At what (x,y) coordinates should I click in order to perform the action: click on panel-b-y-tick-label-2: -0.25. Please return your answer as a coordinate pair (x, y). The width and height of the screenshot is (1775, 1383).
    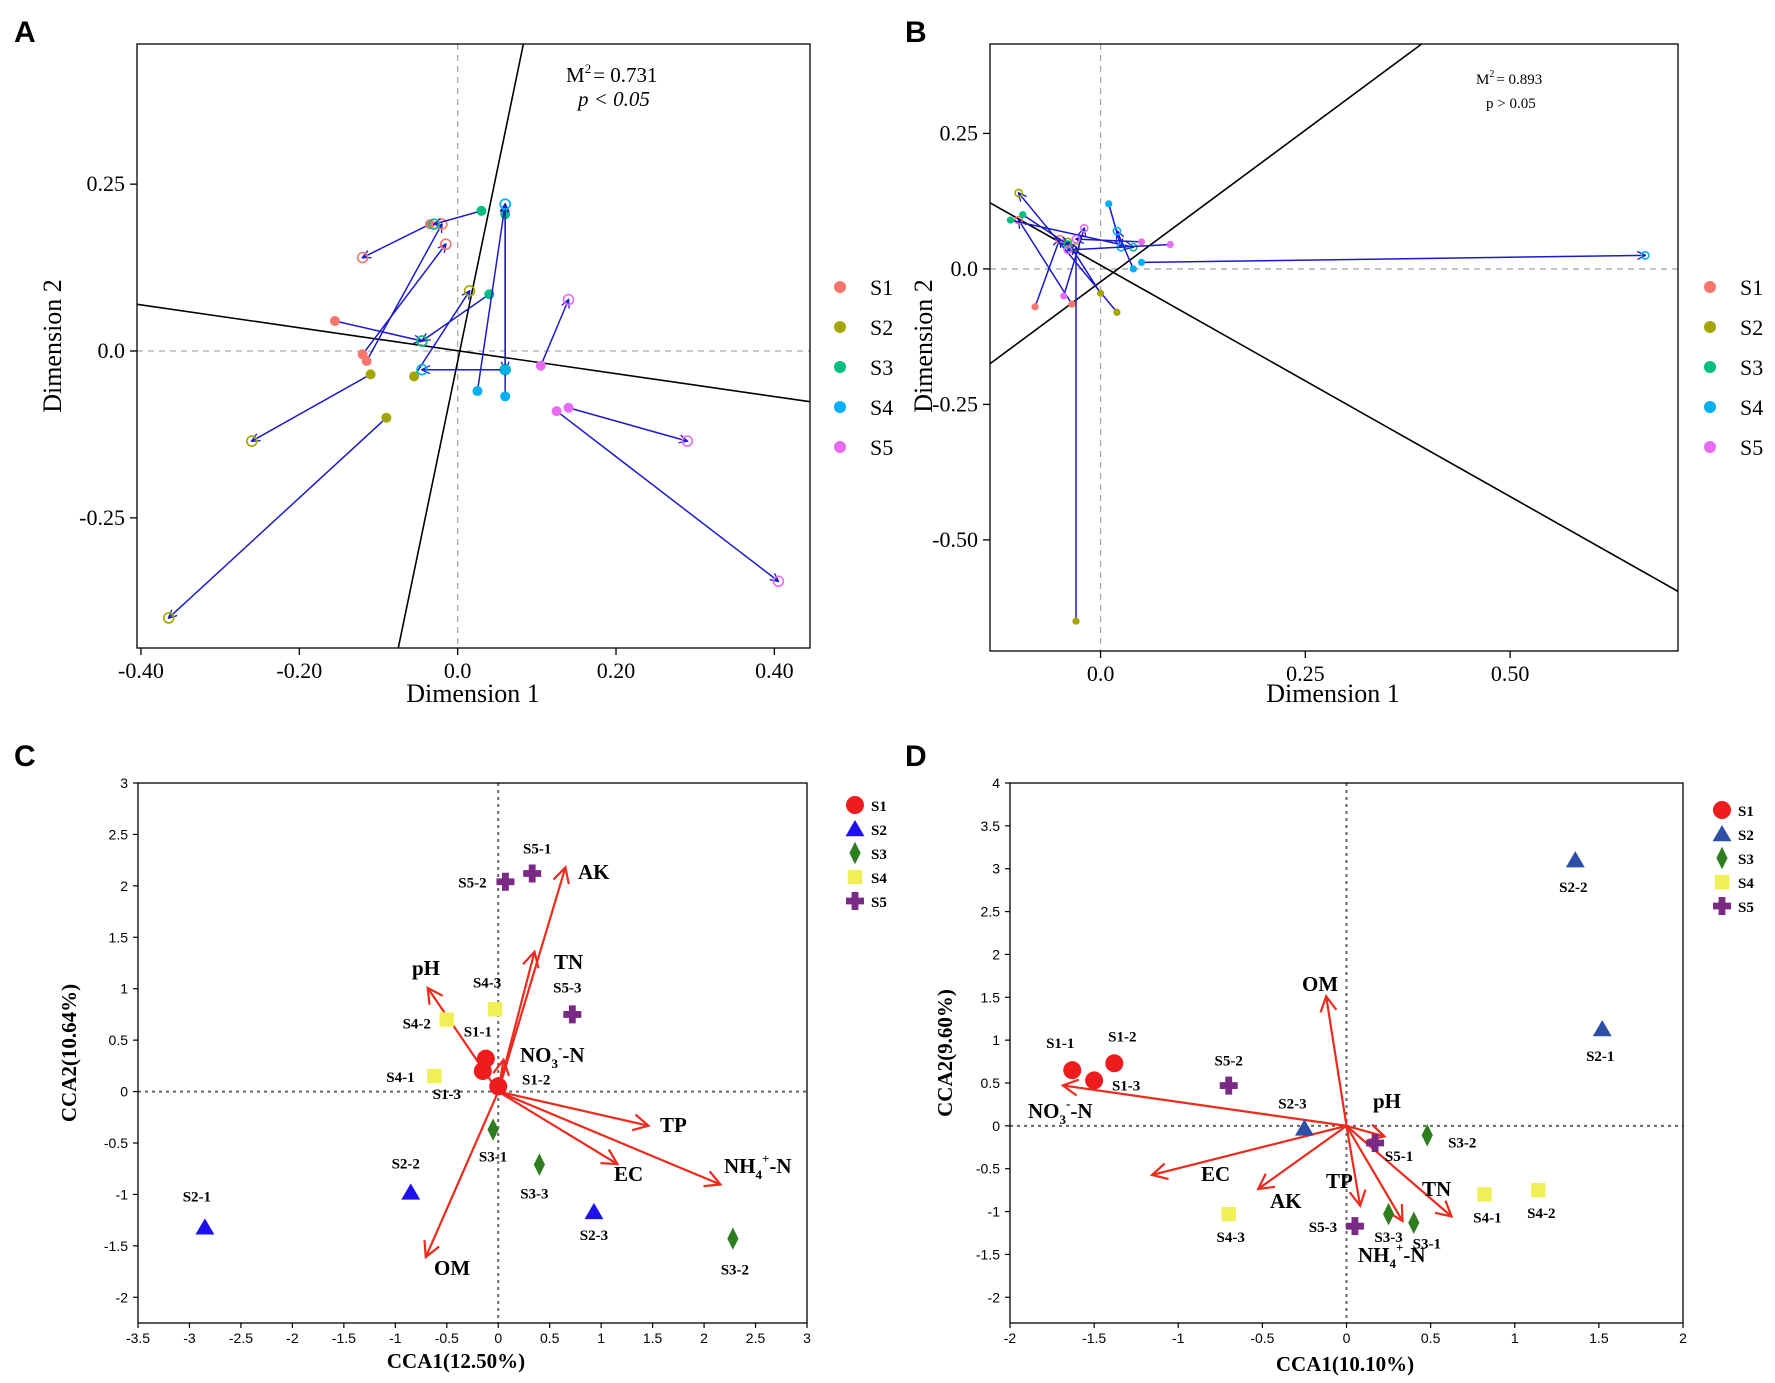
    Looking at the image, I should click on (955, 403).